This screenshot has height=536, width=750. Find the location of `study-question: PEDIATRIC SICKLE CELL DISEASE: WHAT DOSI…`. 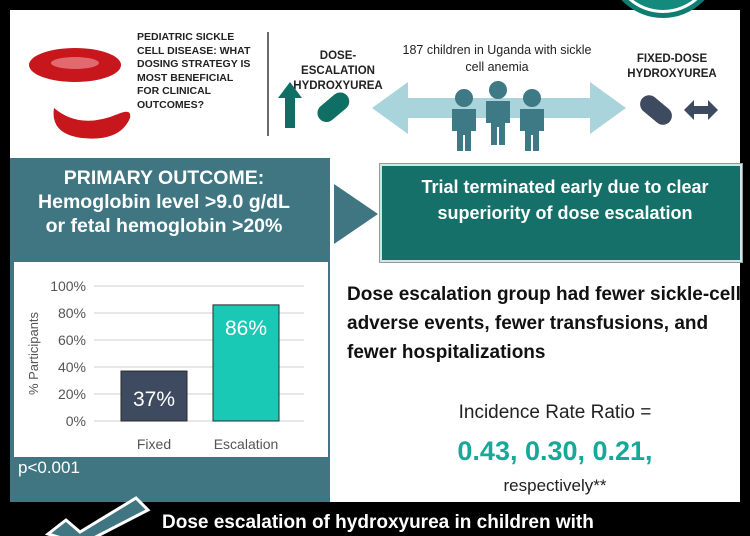

study-question: PEDIATRIC SICKLE CELL DISEASE: WHAT DOSI… is located at coordinates (194, 71).